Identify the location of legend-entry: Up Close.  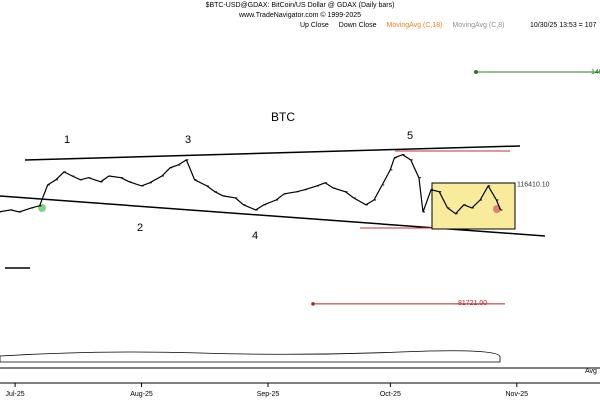
(314, 25).